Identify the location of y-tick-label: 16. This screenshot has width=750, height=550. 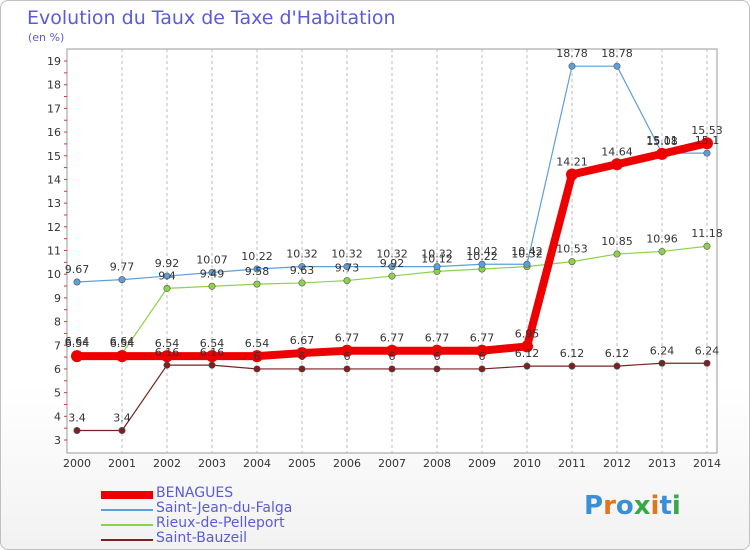
(54, 132).